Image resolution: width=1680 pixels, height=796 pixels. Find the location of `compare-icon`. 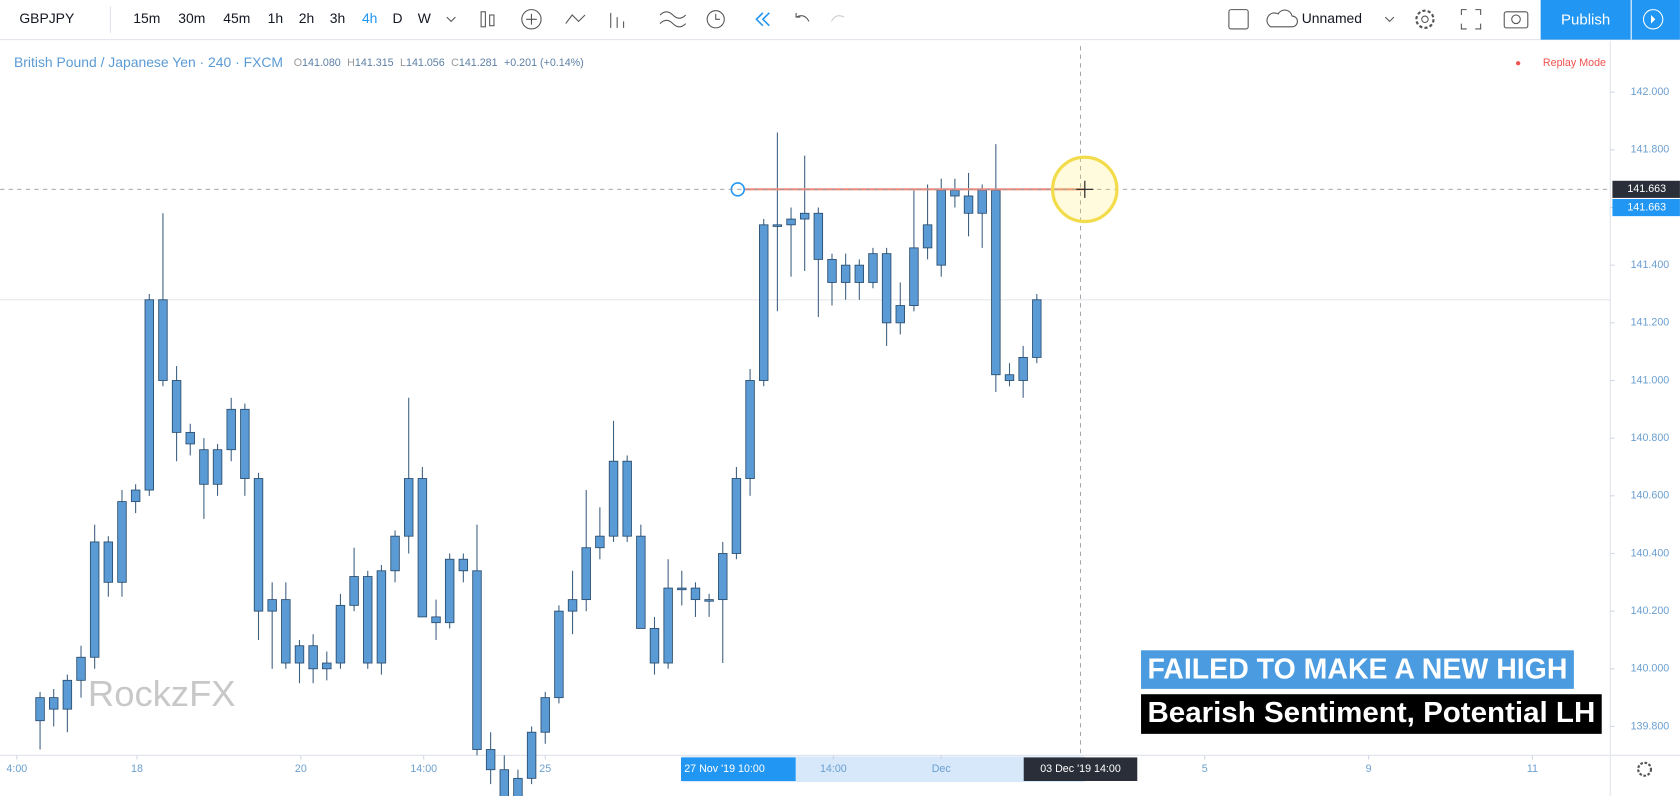

compare-icon is located at coordinates (575, 19).